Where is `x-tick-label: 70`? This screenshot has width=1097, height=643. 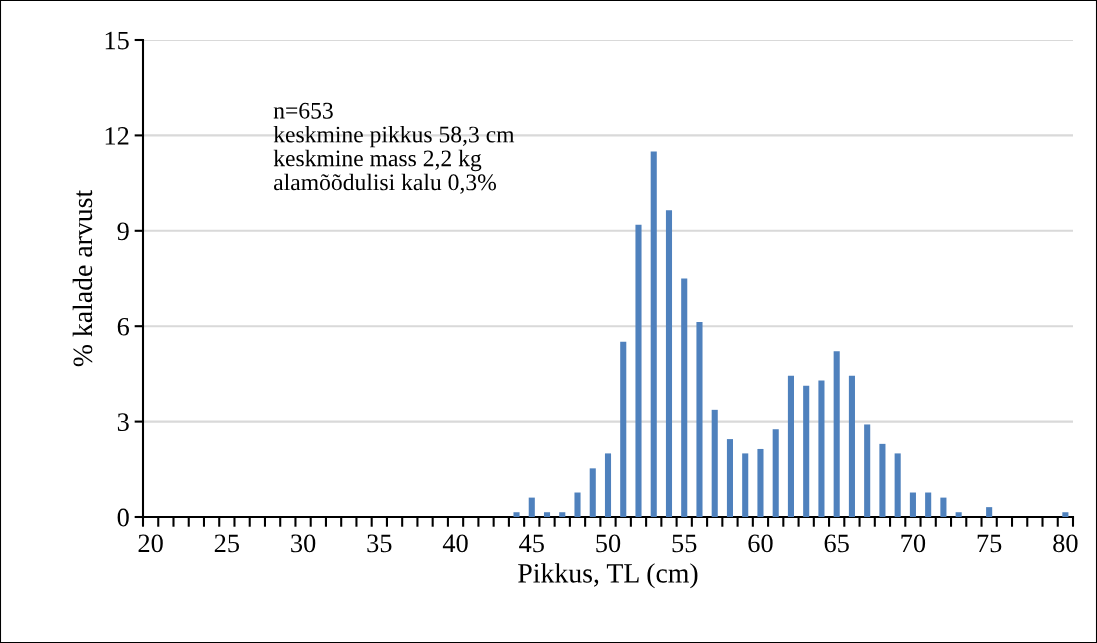 x-tick-label: 70 is located at coordinates (913, 543).